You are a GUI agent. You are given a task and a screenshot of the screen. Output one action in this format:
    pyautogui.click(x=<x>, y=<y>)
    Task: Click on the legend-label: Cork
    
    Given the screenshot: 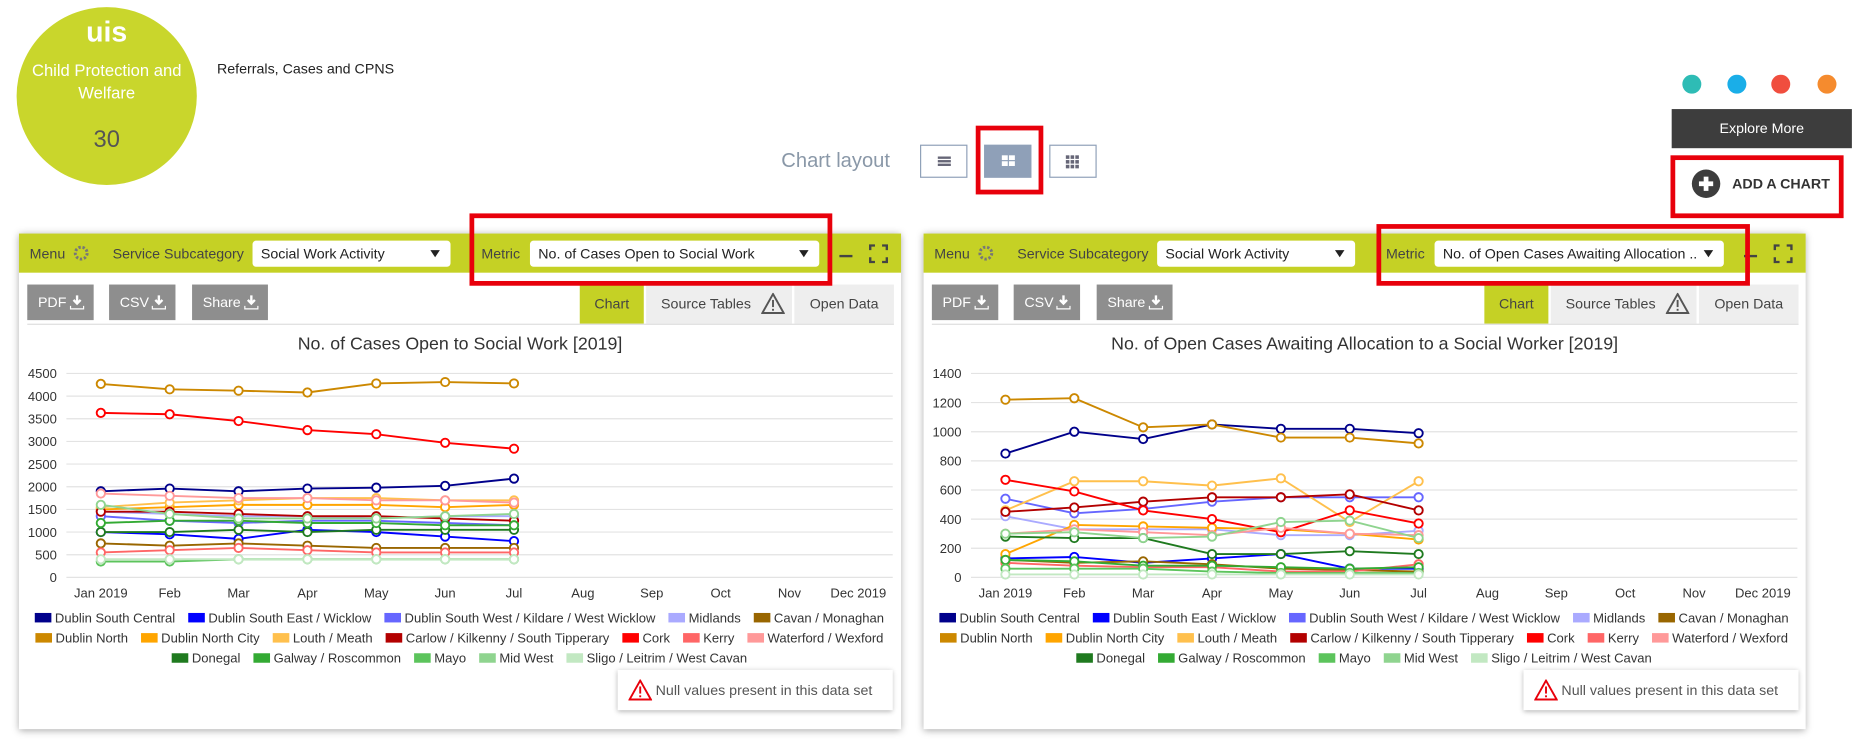 What is the action you would take?
    pyautogui.click(x=657, y=638)
    